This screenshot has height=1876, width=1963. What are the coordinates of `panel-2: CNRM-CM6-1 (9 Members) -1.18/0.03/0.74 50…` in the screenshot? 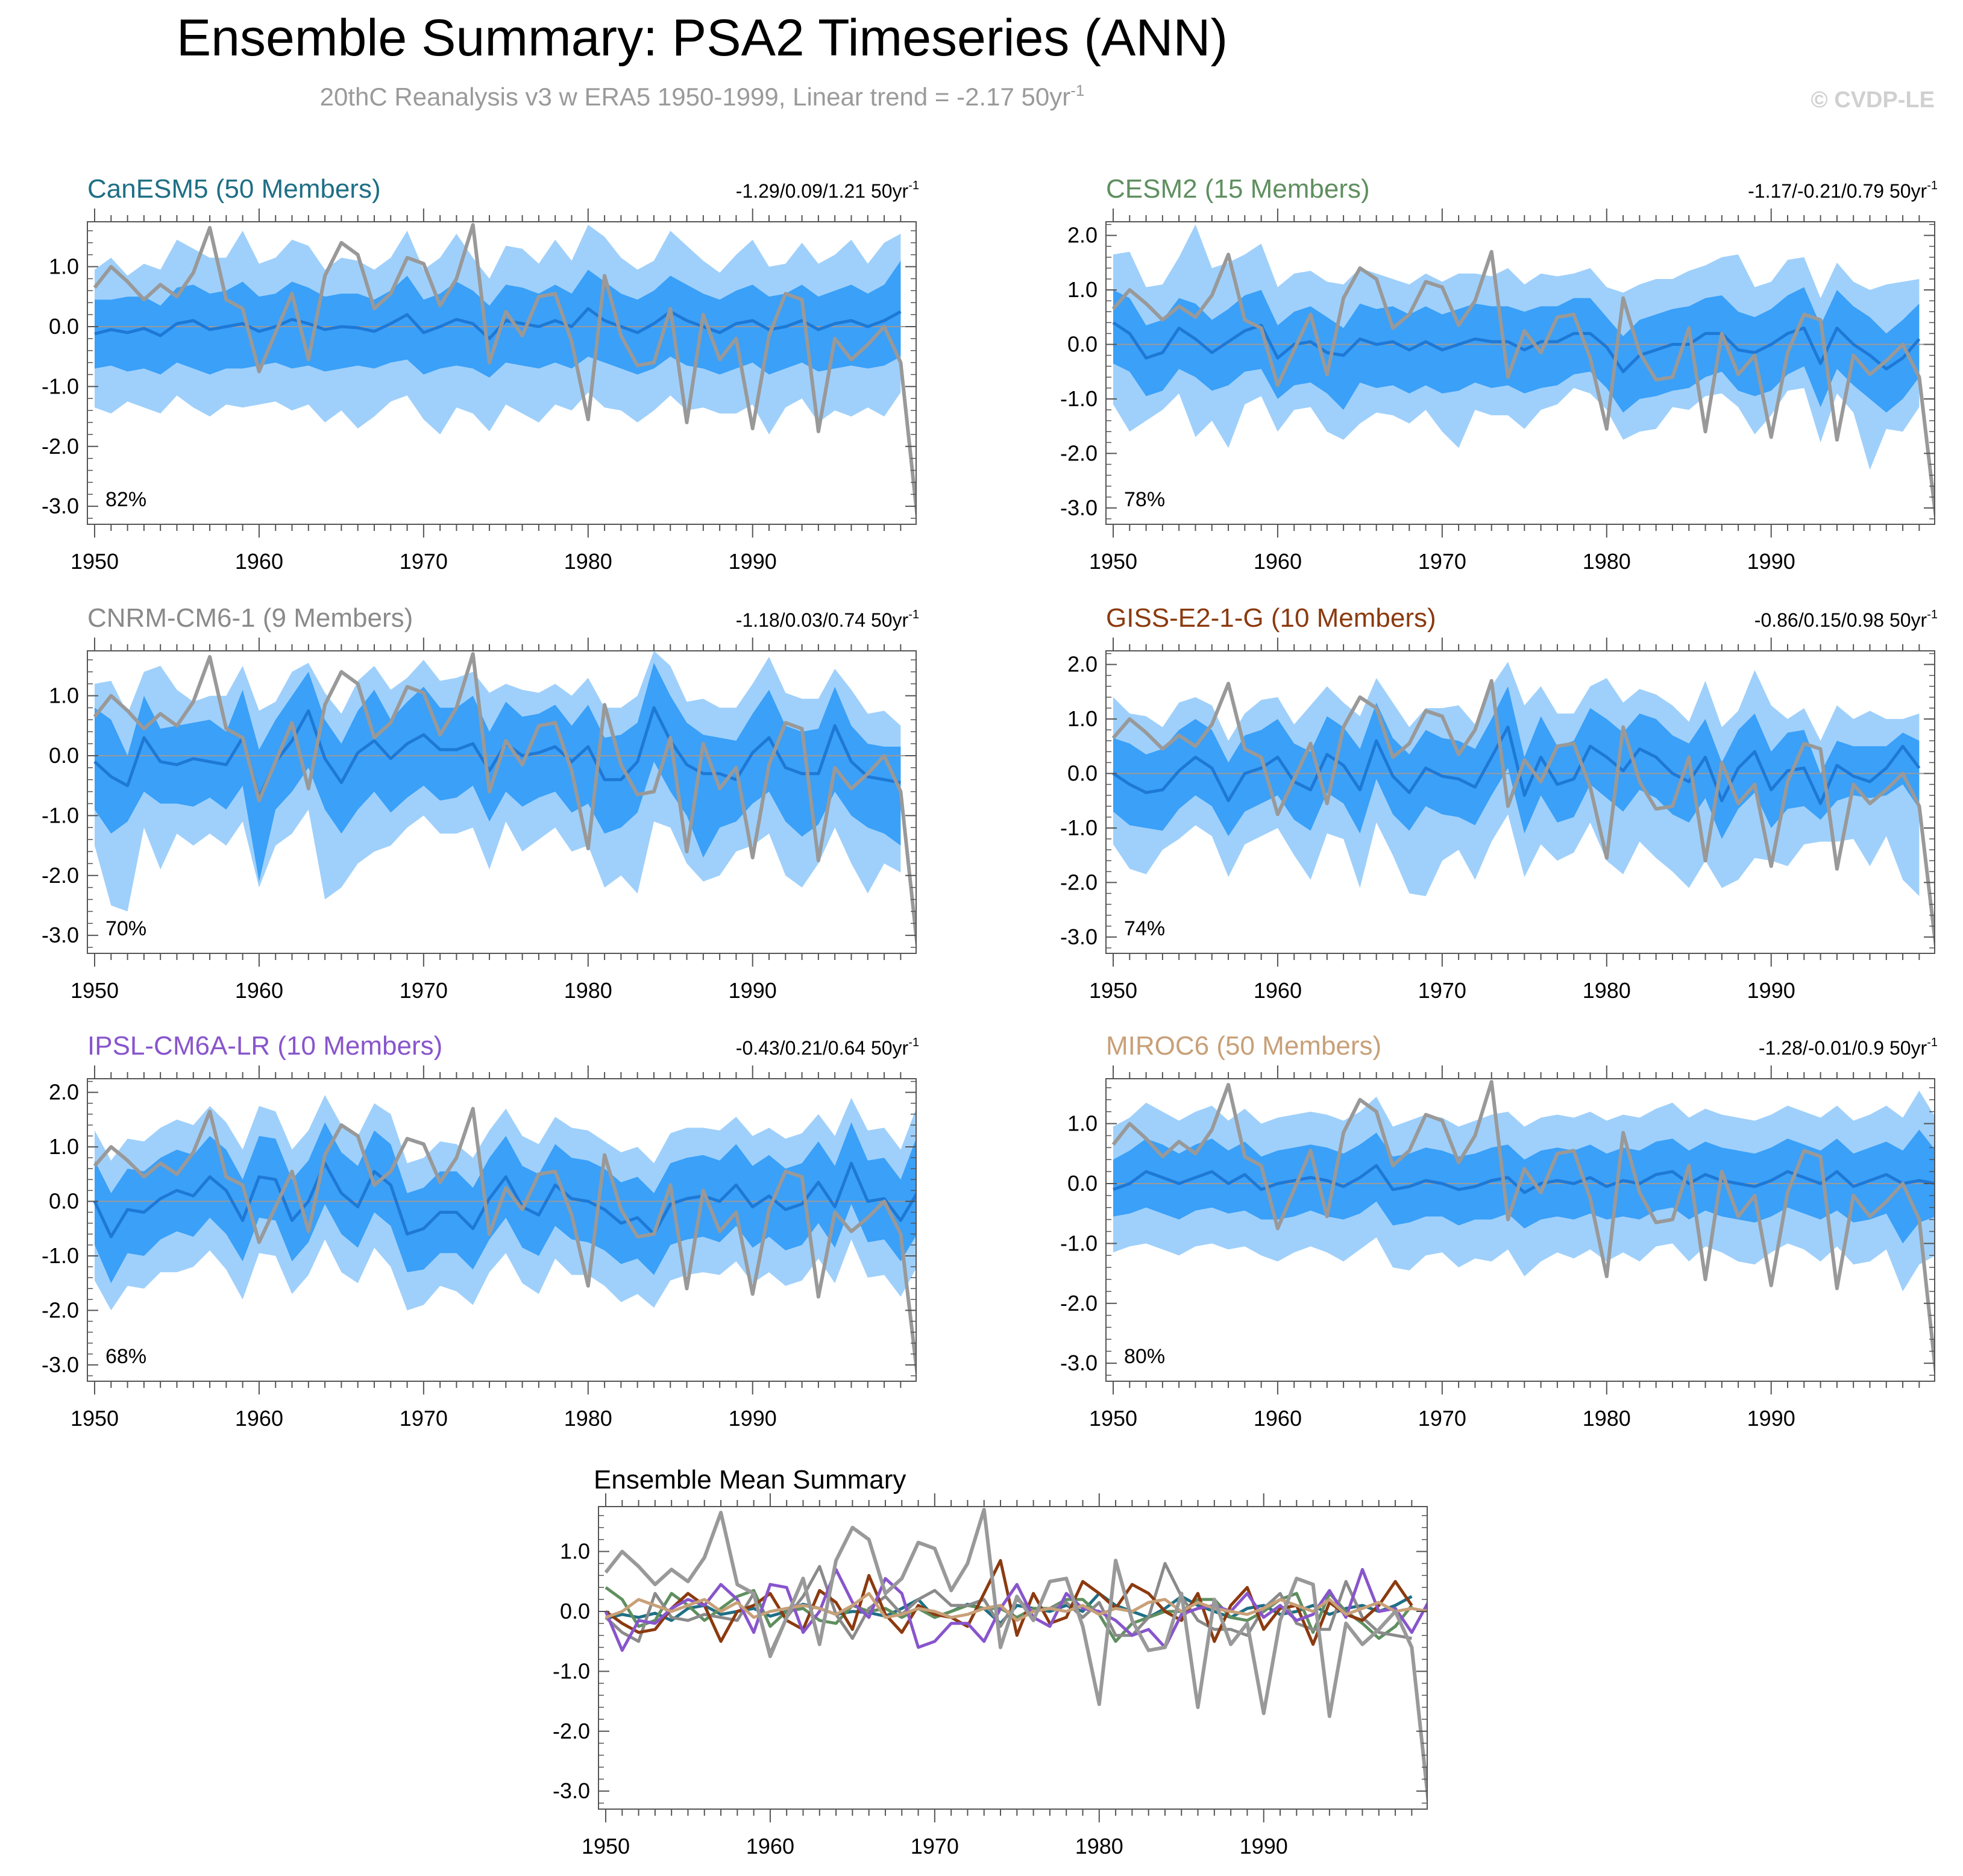 It's located at (480, 803).